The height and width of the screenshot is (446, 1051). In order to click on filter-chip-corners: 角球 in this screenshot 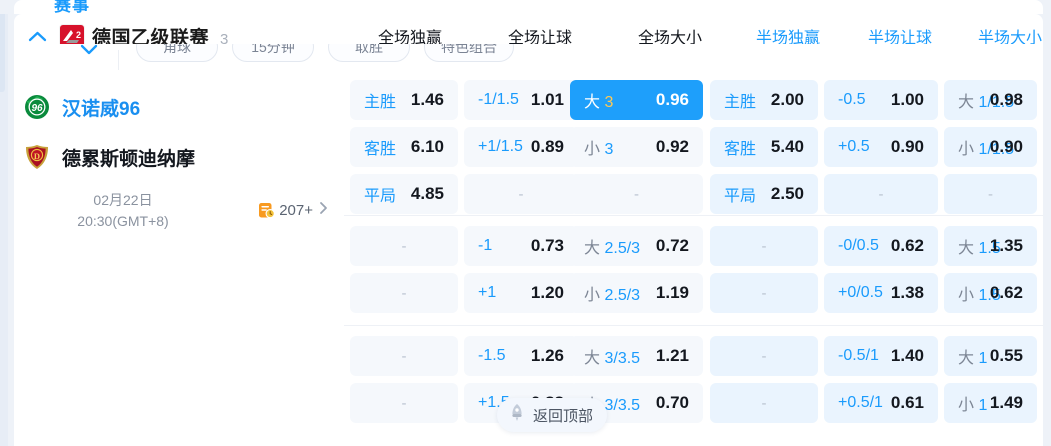, I will do `click(177, 53)`.